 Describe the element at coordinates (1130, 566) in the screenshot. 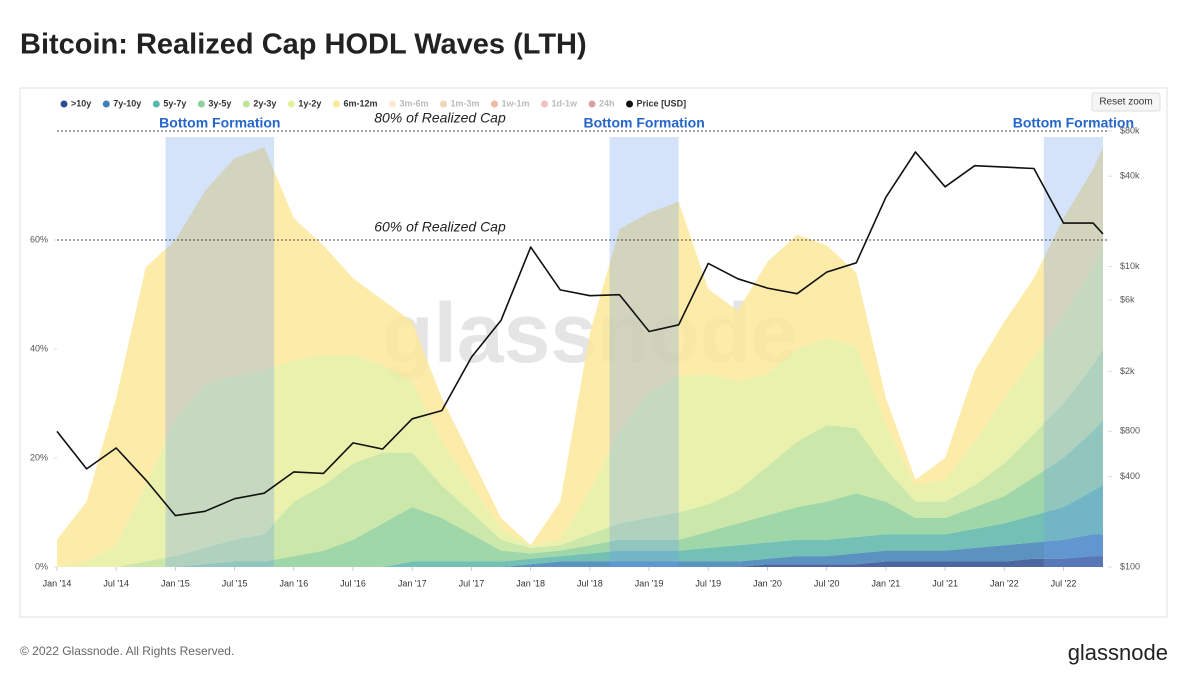

I see `y2-tick-label: $100` at that location.